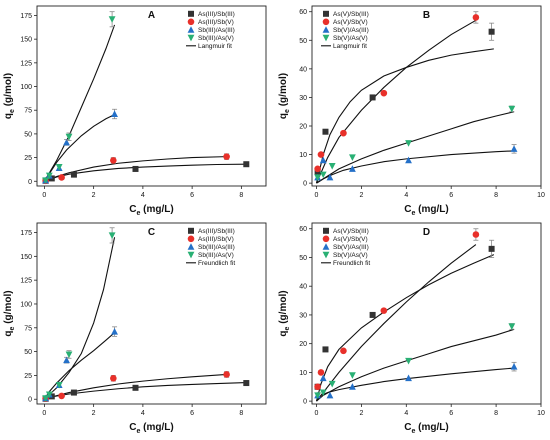 This screenshot has height=440, width=550. I want to click on y-tick-label: 10, so click(303, 373).